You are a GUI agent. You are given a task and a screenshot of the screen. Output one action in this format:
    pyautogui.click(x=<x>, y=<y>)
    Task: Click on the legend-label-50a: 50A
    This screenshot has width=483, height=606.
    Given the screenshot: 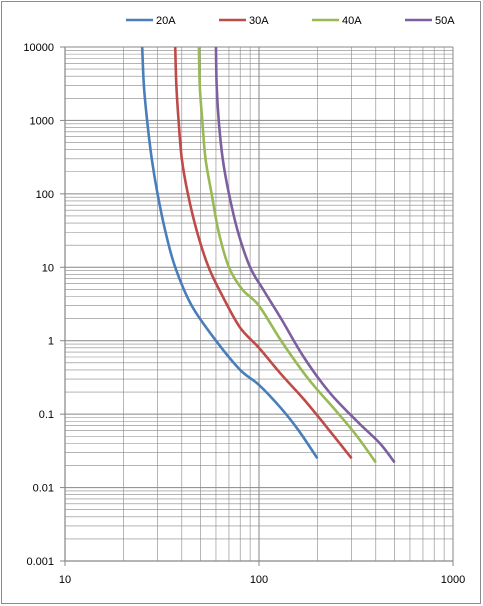 What is the action you would take?
    pyautogui.click(x=445, y=21)
    